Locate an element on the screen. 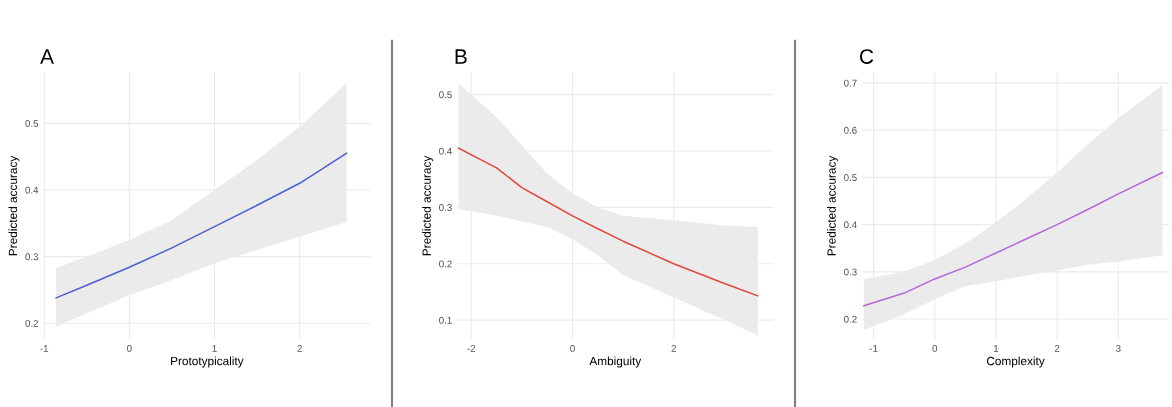  y-tick-label: 0.6 is located at coordinates (850, 130).